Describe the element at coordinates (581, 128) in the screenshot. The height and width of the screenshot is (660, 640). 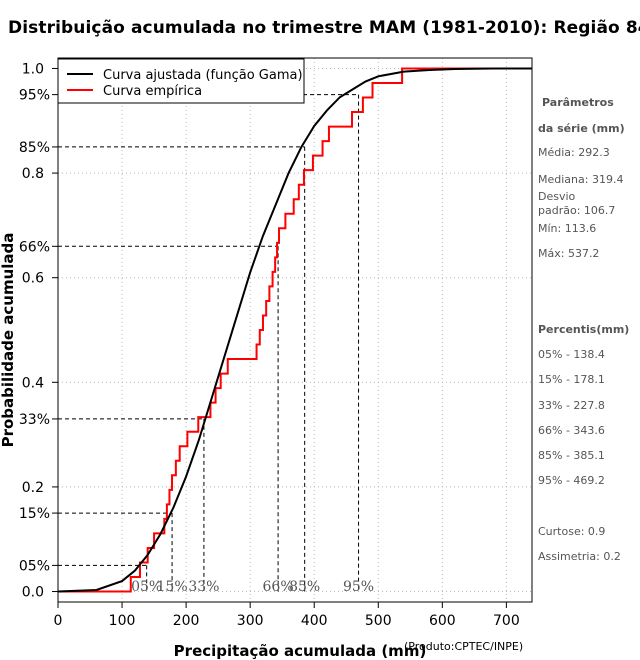
I see `params-heading-2: da série (mm)` at that location.